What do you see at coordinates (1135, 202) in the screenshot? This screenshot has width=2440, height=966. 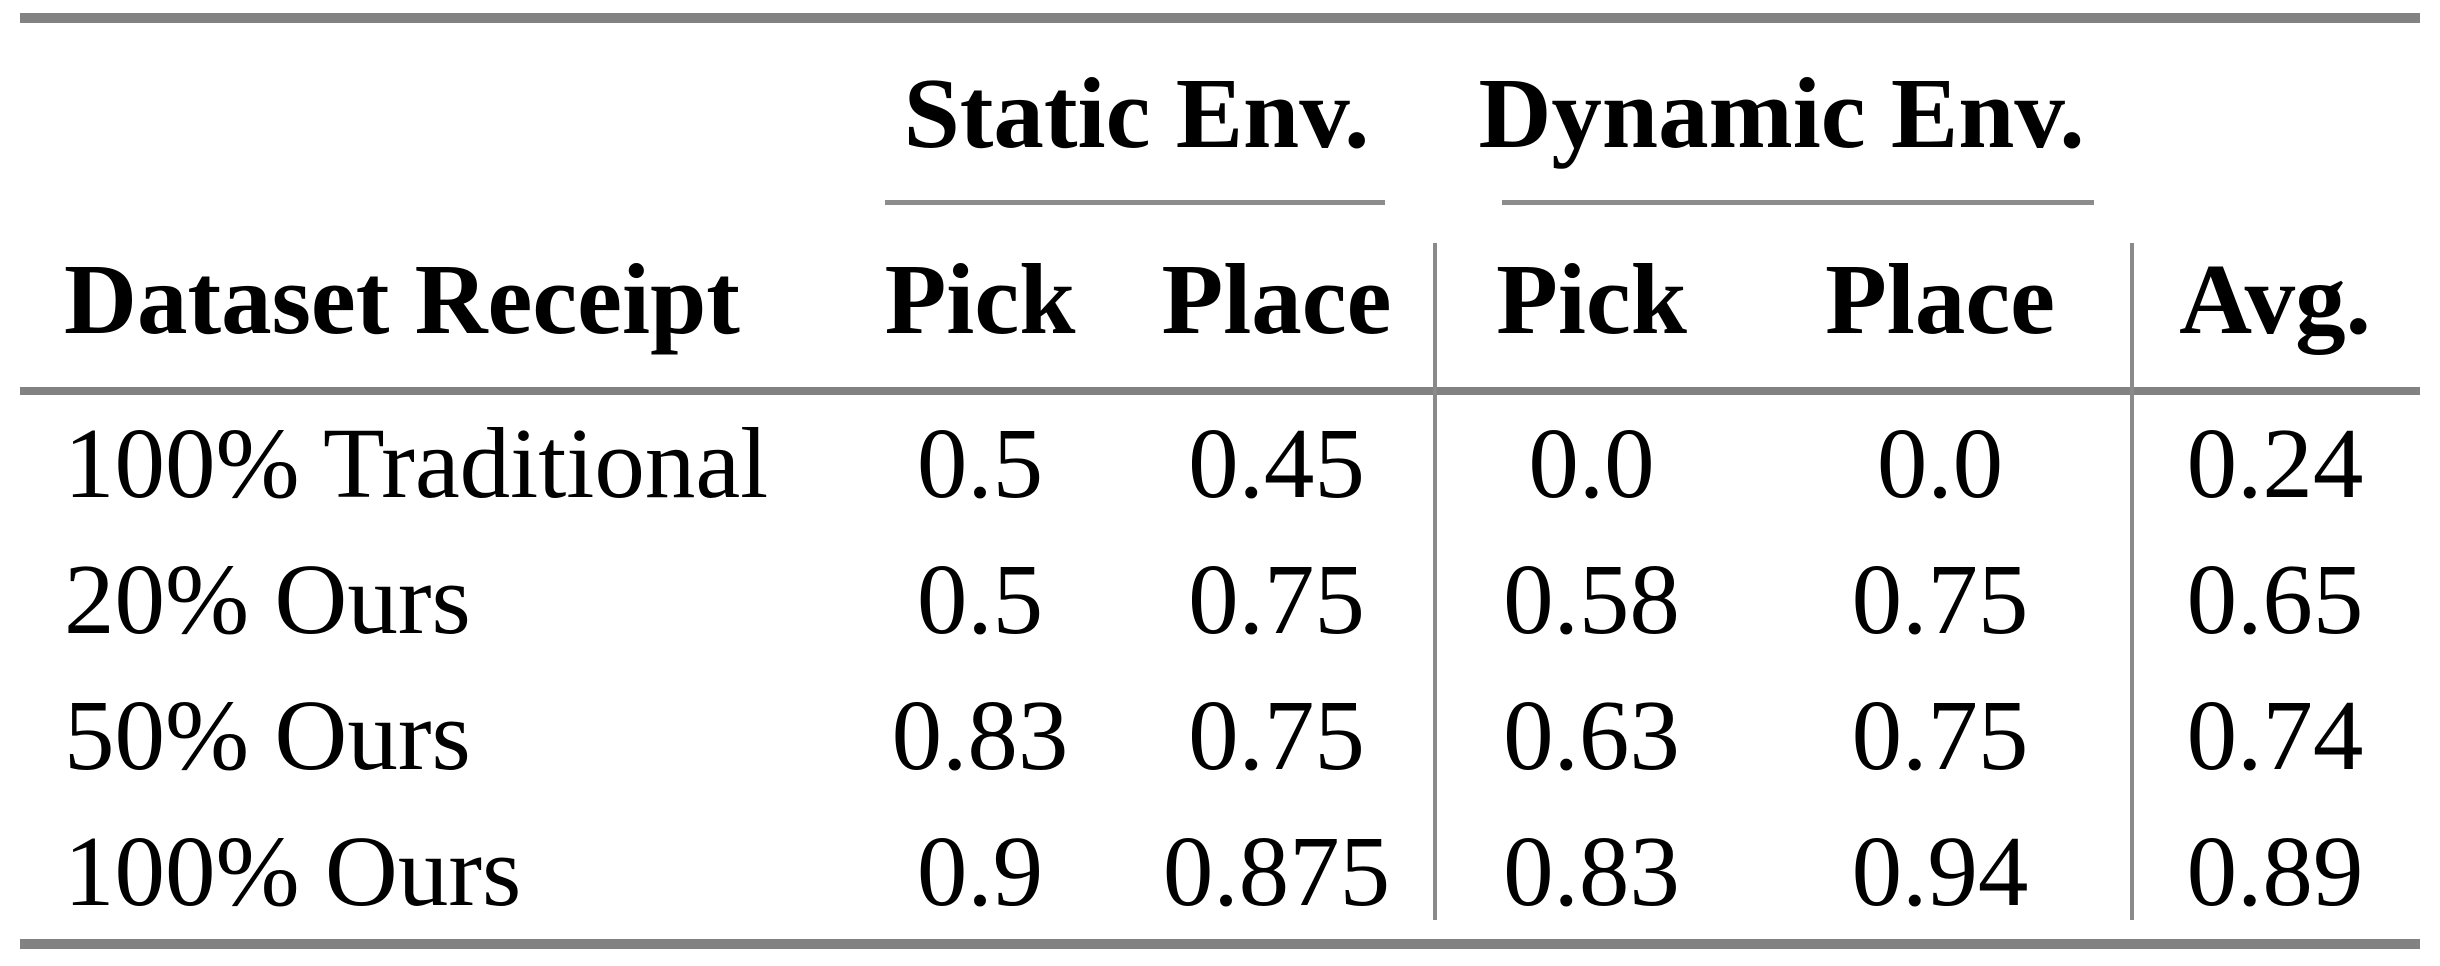 I see `static-env-underline` at bounding box center [1135, 202].